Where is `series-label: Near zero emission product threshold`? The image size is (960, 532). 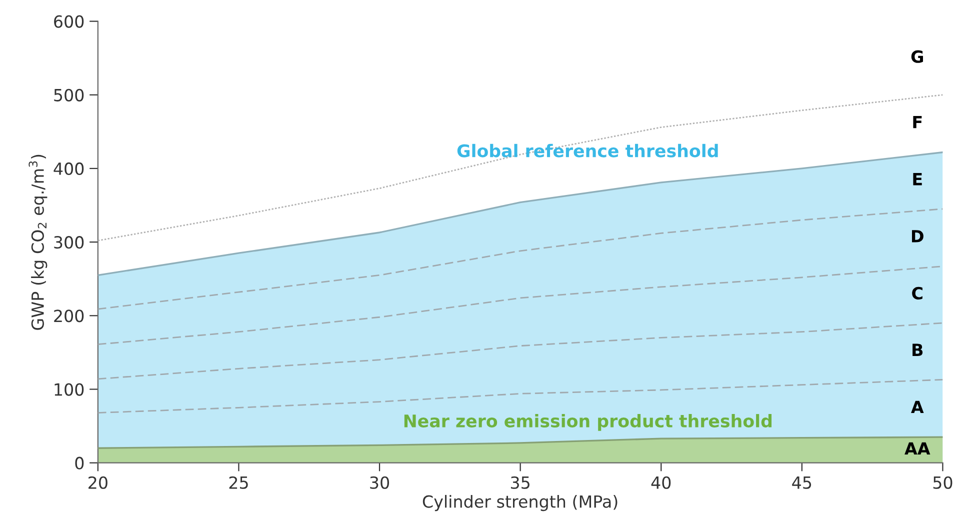 series-label: Near zero emission product threshold is located at coordinates (588, 422).